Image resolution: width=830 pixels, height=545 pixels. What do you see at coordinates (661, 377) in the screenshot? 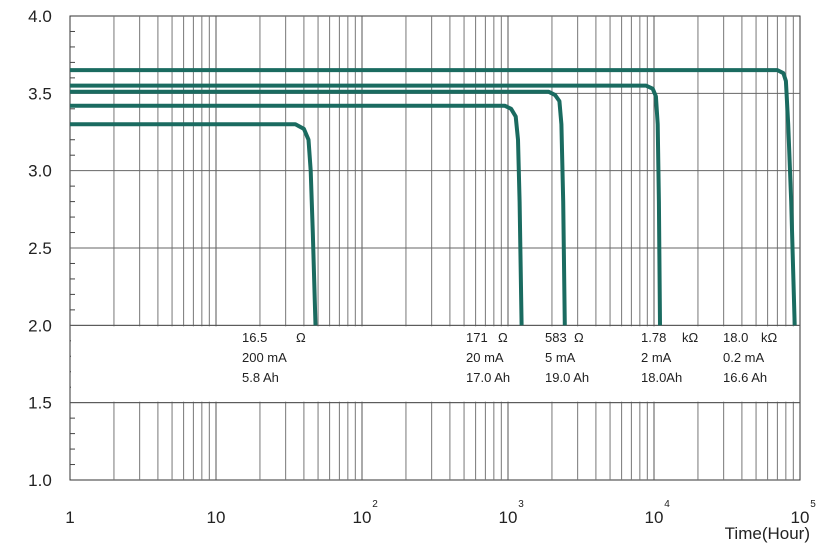
I see `annotation-capacity-4: 18.0Ah` at bounding box center [661, 377].